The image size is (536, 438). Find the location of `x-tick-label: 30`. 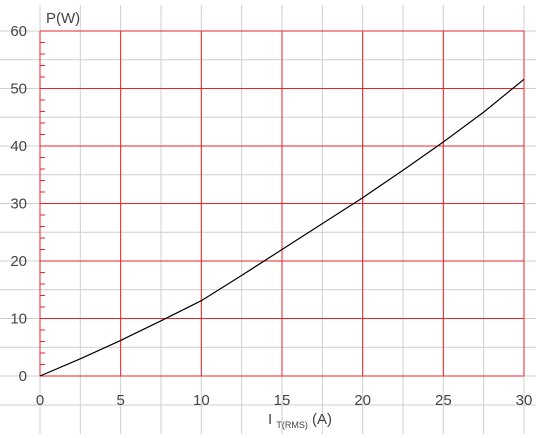

x-tick-label: 30 is located at coordinates (524, 400).